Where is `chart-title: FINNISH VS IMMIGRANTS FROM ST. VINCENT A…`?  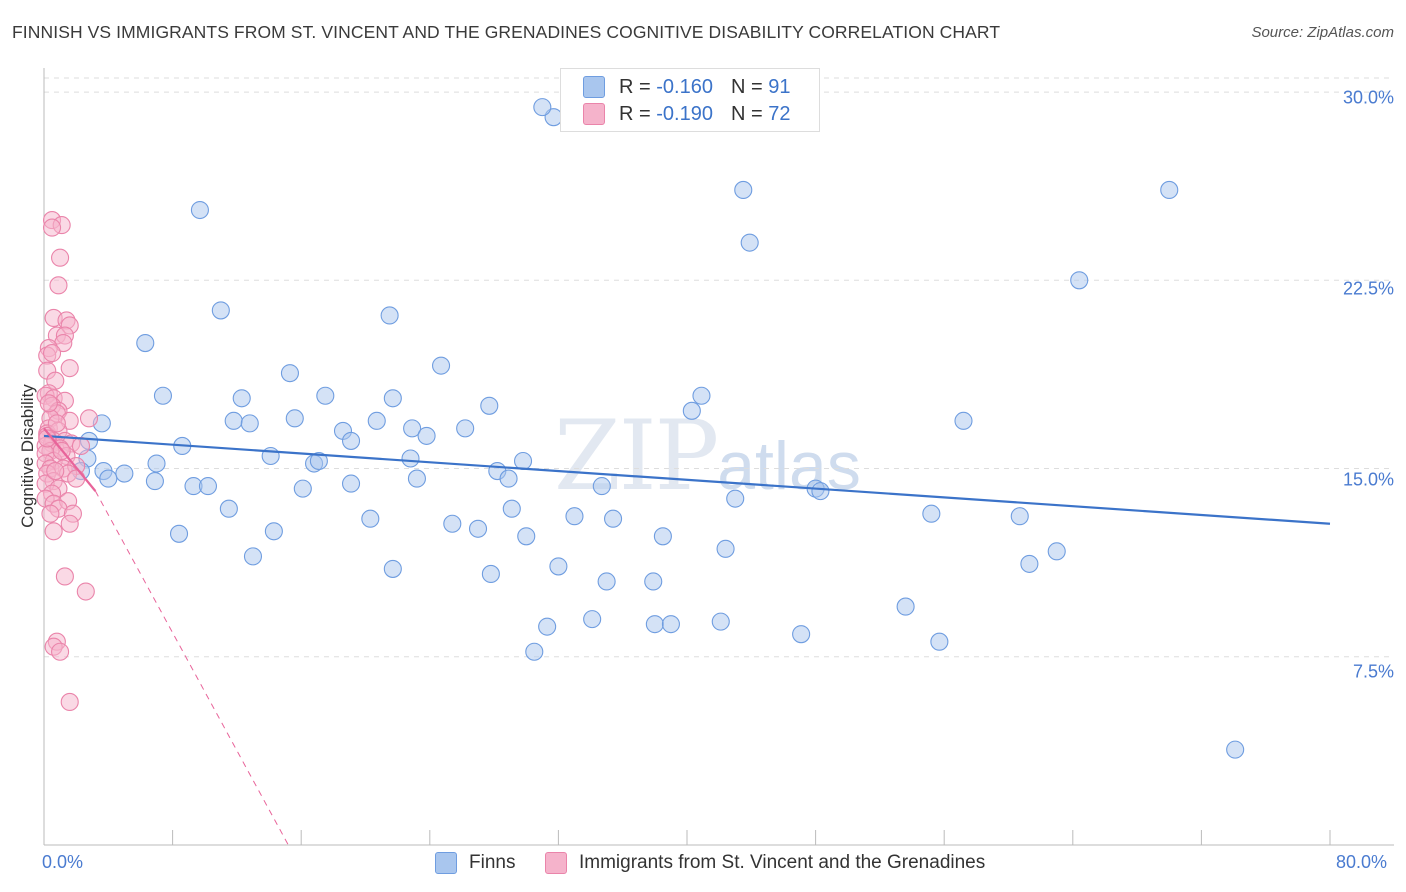 chart-title: FINNISH VS IMMIGRANTS FROM ST. VINCENT A… is located at coordinates (506, 32).